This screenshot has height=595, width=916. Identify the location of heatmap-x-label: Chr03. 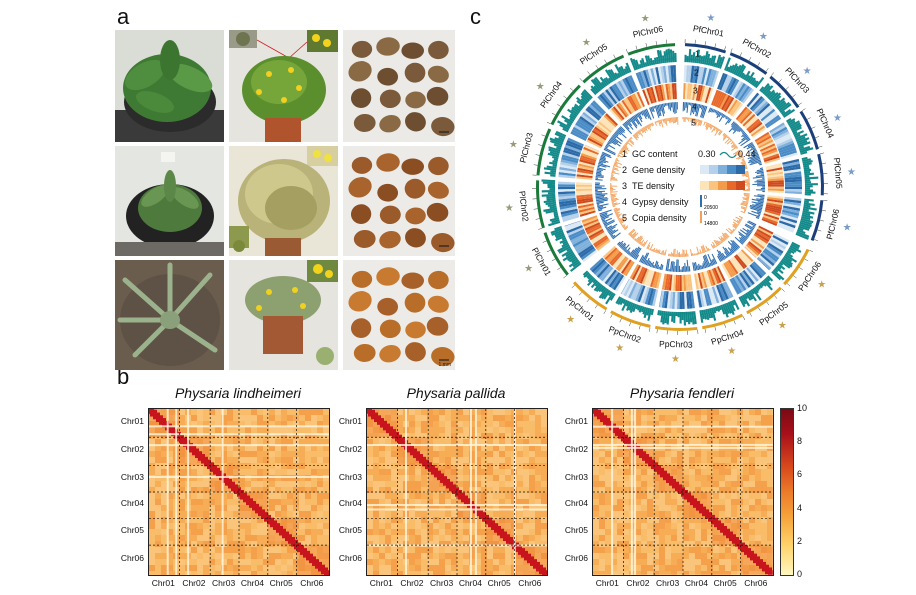
(442, 583).